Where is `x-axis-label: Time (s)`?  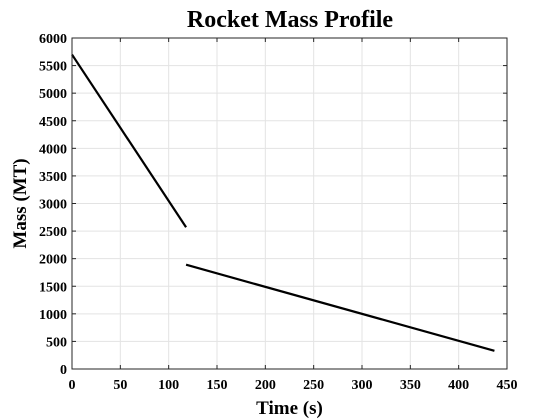 x-axis-label: Time (s) is located at coordinates (289, 408).